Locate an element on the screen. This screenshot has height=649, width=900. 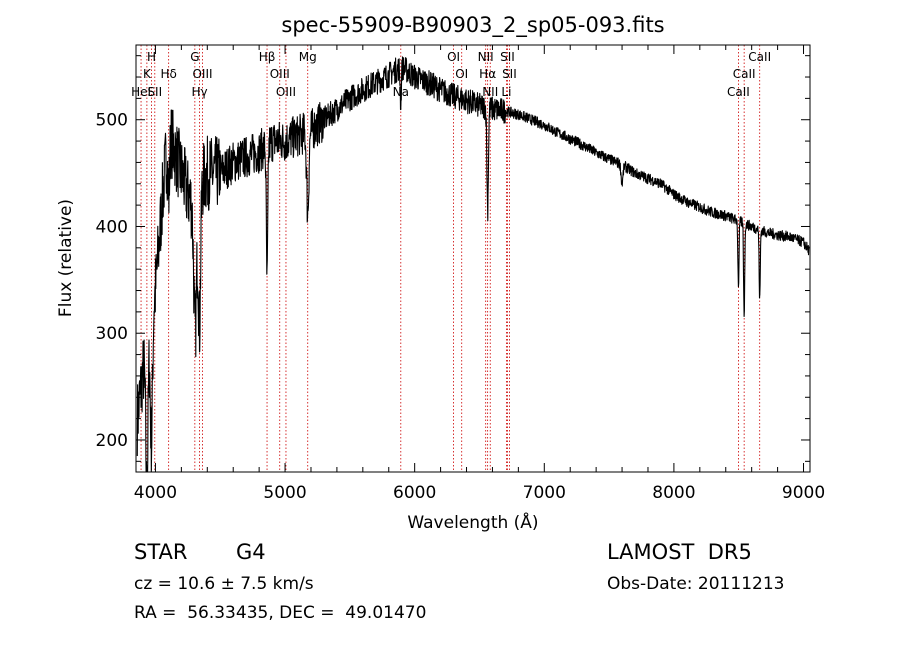
x-tick-label: 8000 is located at coordinates (673, 493).